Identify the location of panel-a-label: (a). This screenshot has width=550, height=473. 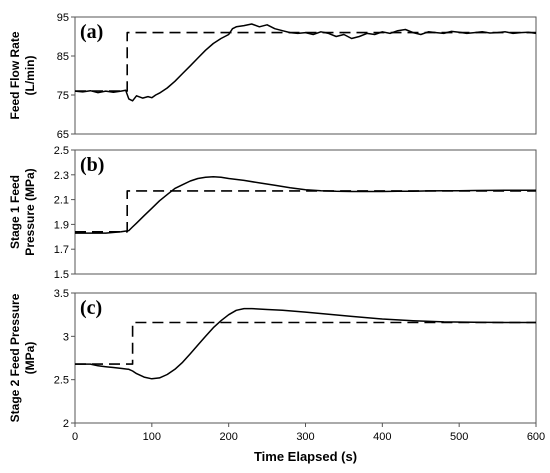
(91, 32).